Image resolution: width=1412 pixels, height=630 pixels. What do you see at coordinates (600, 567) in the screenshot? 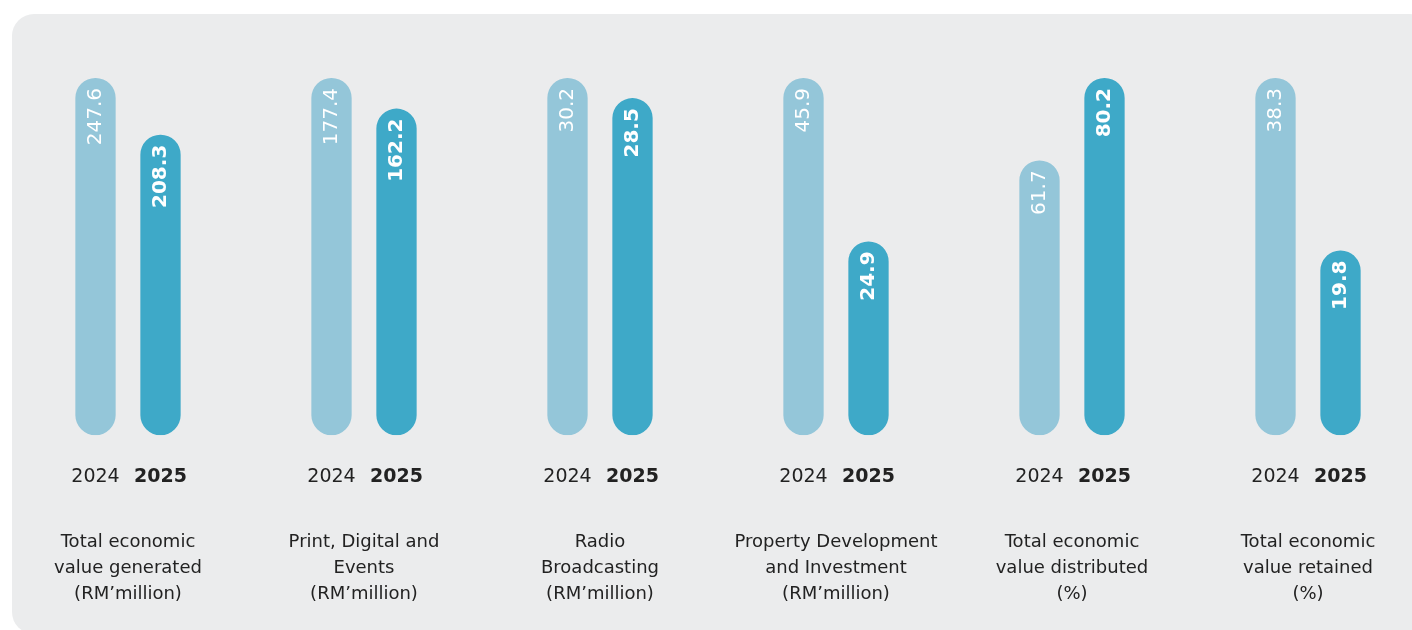
I see `x-axis-title: Radio Broadcasting (RM’million)` at bounding box center [600, 567].